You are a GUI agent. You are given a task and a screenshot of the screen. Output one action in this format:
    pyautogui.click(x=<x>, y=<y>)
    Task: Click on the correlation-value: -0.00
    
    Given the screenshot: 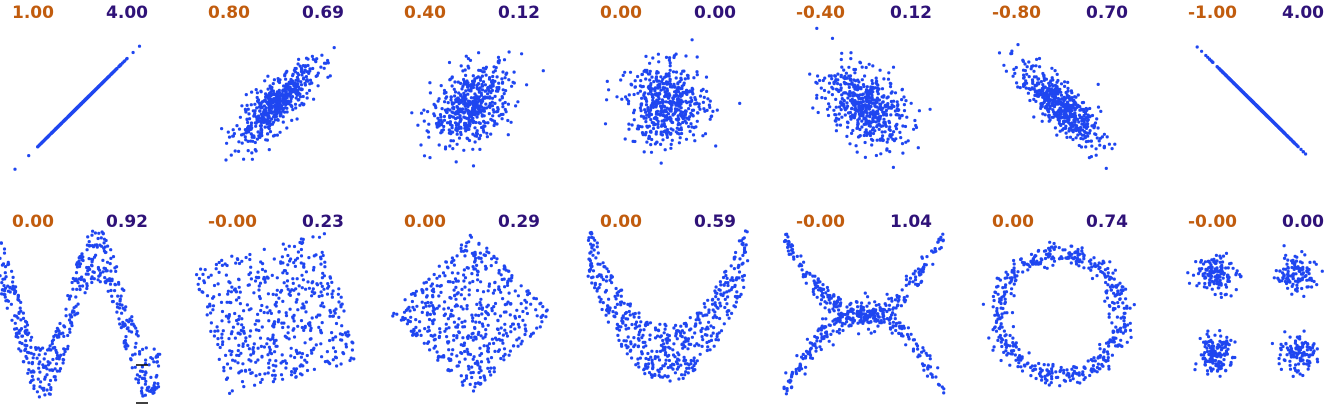 What is the action you would take?
    pyautogui.click(x=232, y=222)
    